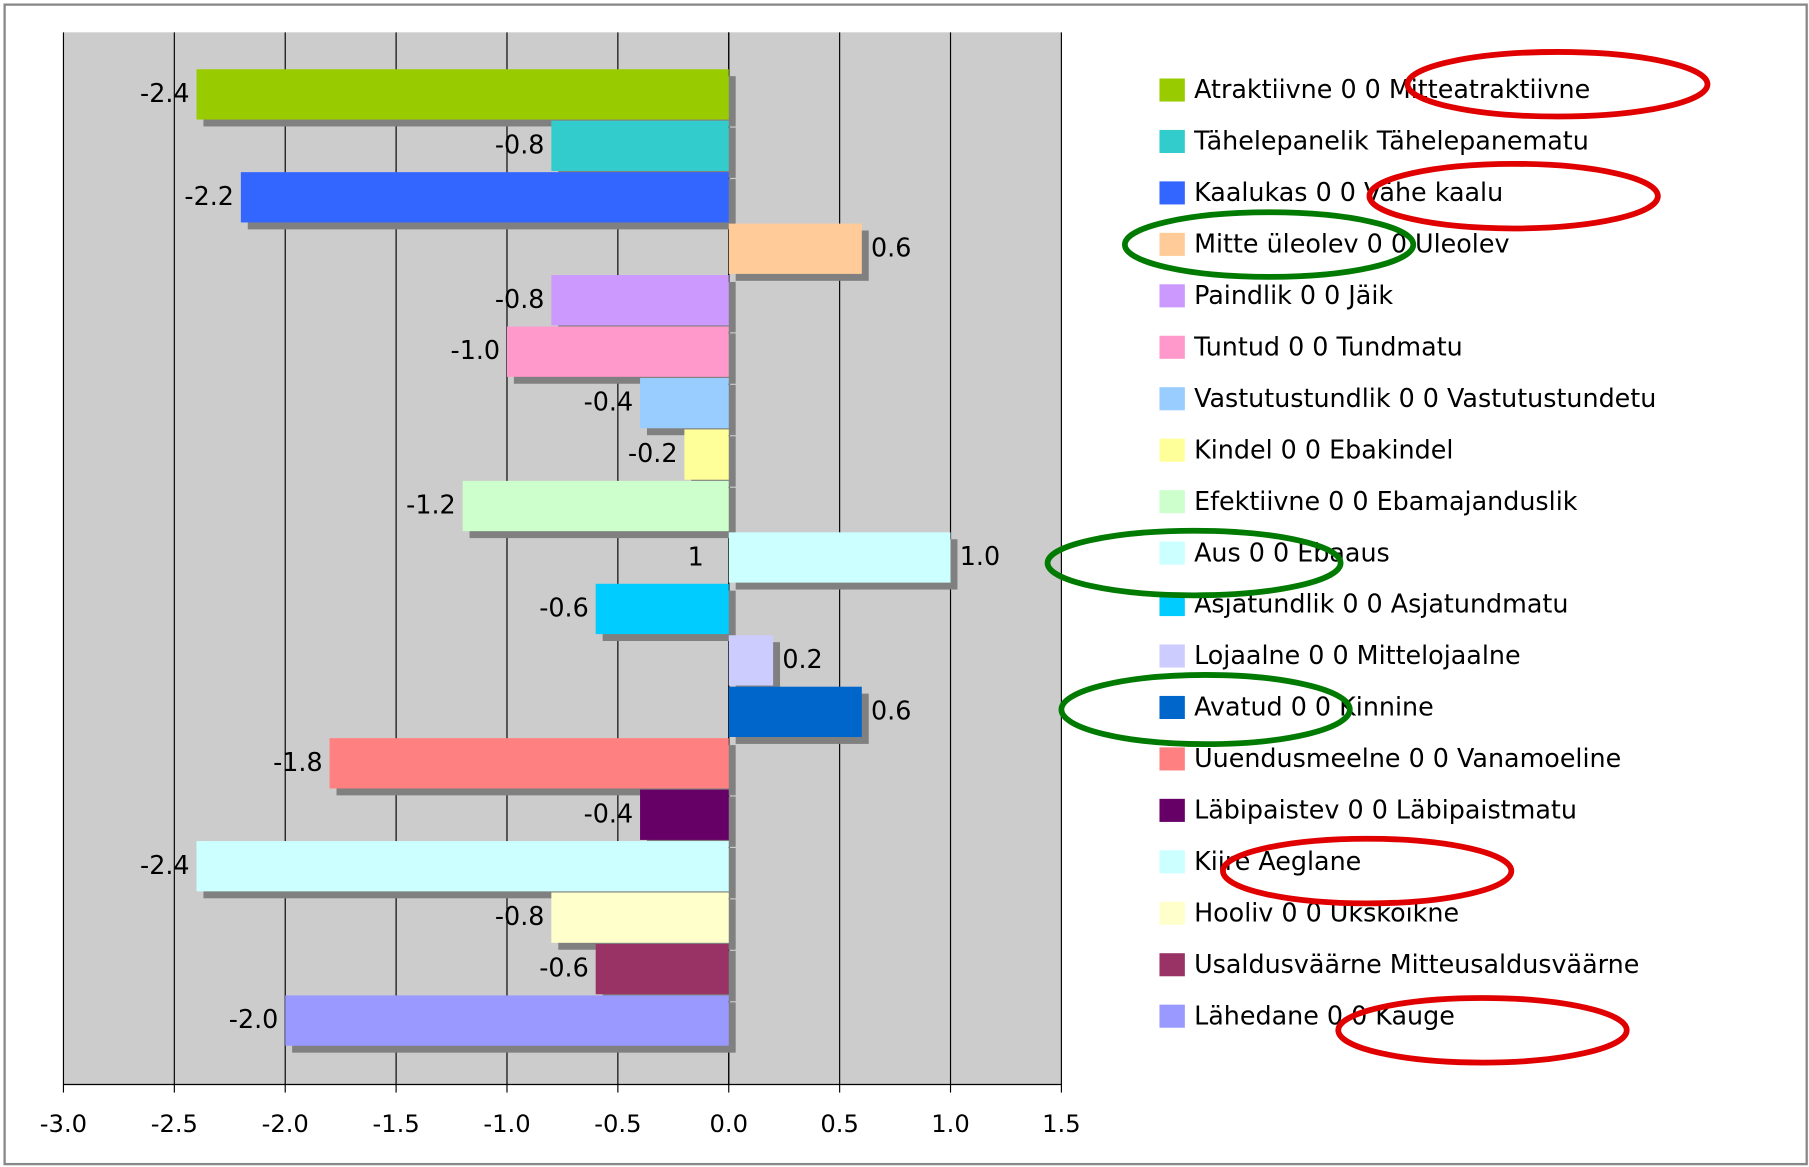 Image resolution: width=1809 pixels, height=1167 pixels. What do you see at coordinates (431, 505) in the screenshot?
I see `data-label: -1.2` at bounding box center [431, 505].